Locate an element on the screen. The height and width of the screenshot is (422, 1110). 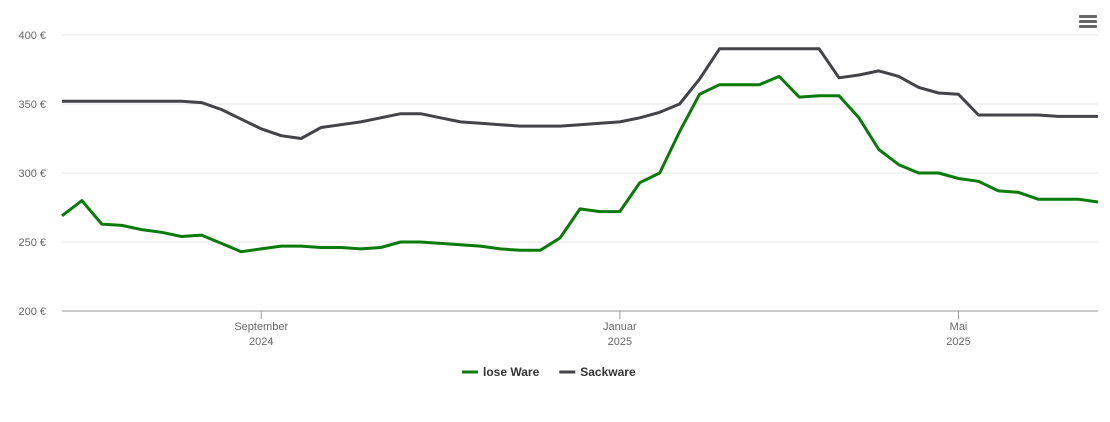
y-tick-label: 350 € is located at coordinates (32, 105).